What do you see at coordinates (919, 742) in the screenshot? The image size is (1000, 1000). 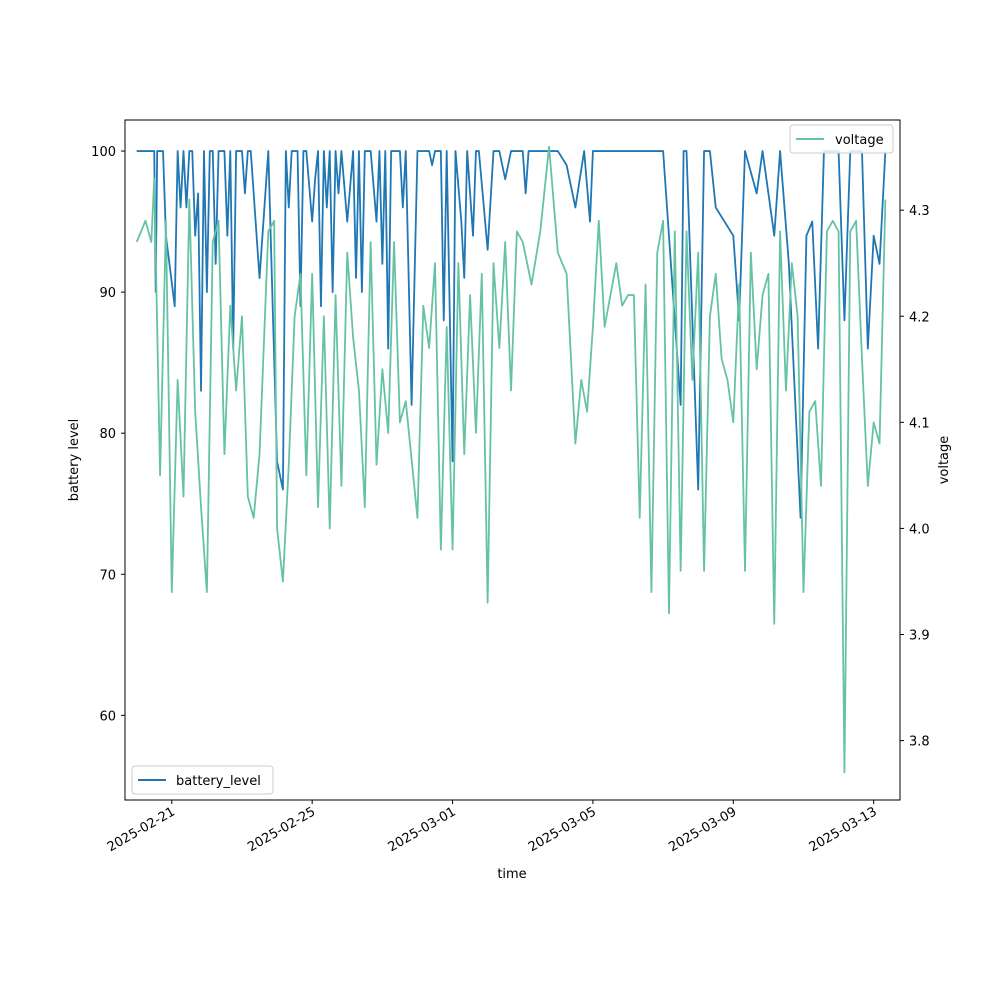 I see `right-y-tick-label: 3.8` at bounding box center [919, 742].